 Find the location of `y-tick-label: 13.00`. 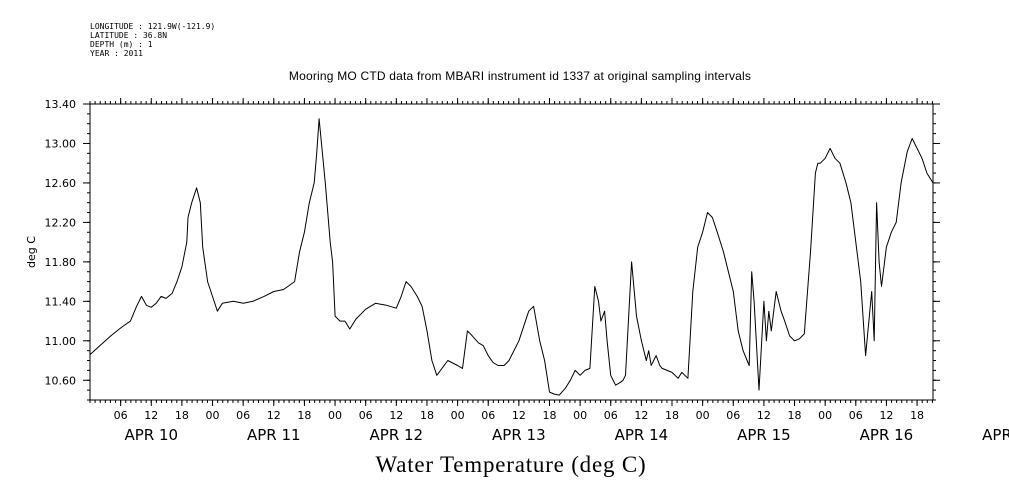

y-tick-label: 13.00 is located at coordinates (61, 143).